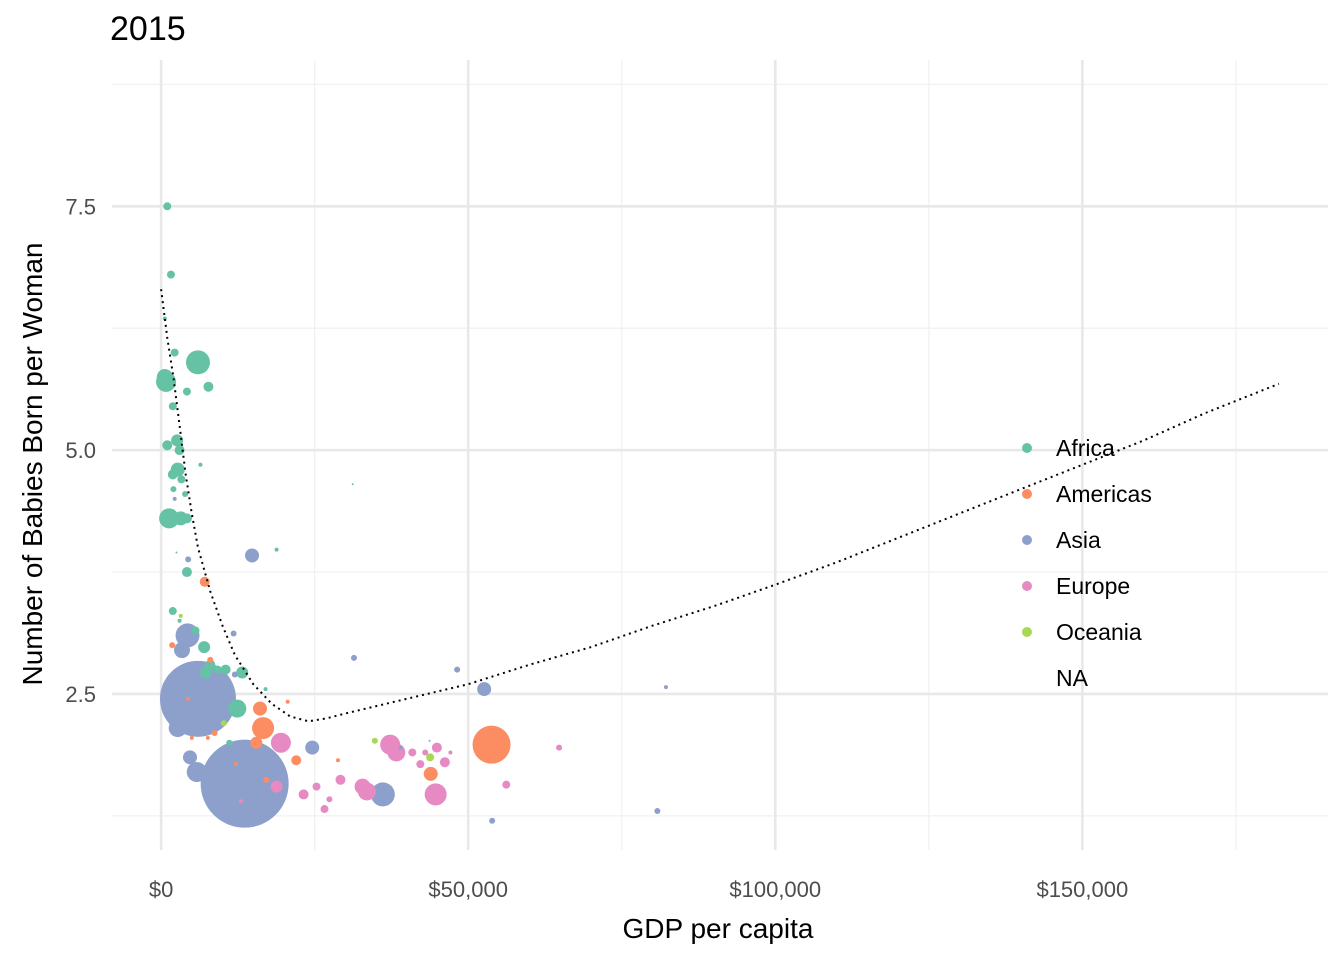 Image resolution: width=1344 pixels, height=960 pixels. Describe the element at coordinates (1072, 678) in the screenshot. I see `legend-label-na: NA` at that location.